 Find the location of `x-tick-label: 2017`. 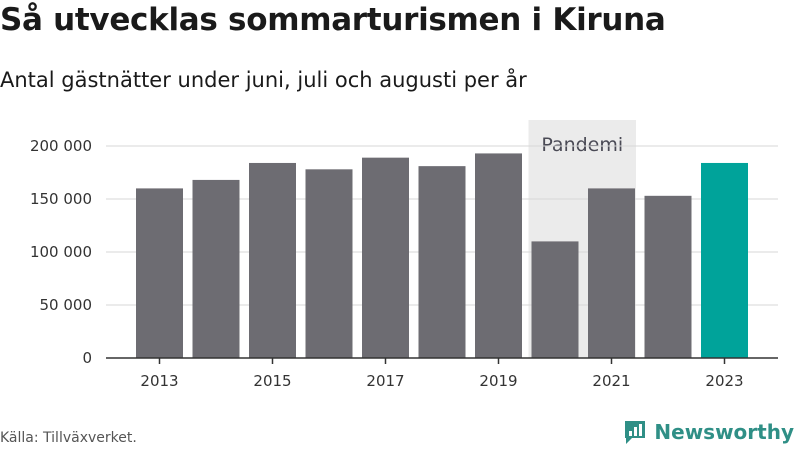

x-tick-label: 2017 is located at coordinates (385, 381).